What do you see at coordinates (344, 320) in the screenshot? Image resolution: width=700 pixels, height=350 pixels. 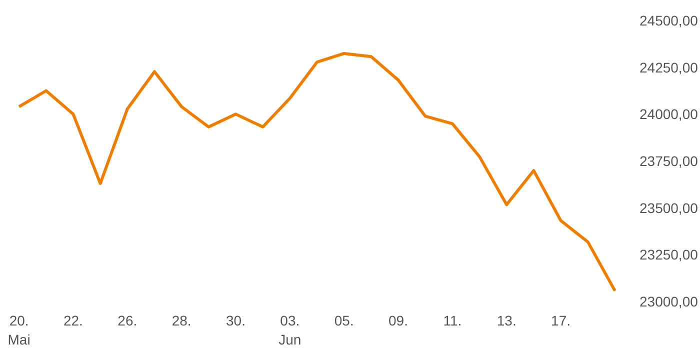 I see `x-tick-label: 05.` at bounding box center [344, 320].